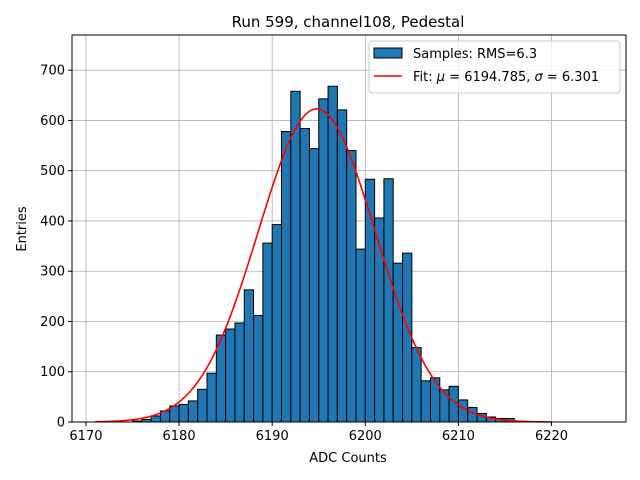  What do you see at coordinates (388, 53) in the screenshot?
I see `legend-swatch-samples` at bounding box center [388, 53].